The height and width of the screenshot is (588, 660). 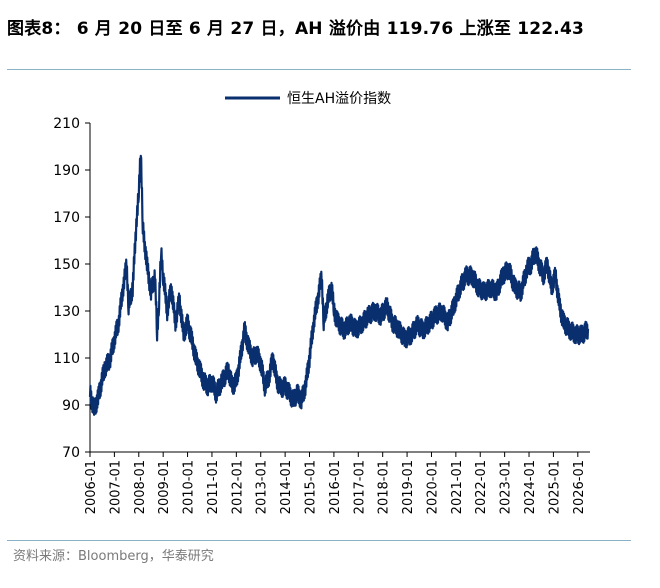 I want to click on y-tick-label: 90, so click(x=71, y=406).